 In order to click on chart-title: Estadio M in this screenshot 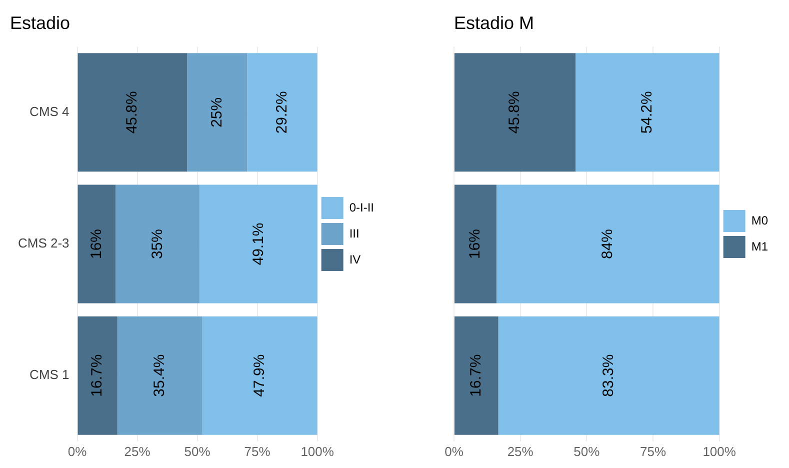, I will do `click(494, 22)`.